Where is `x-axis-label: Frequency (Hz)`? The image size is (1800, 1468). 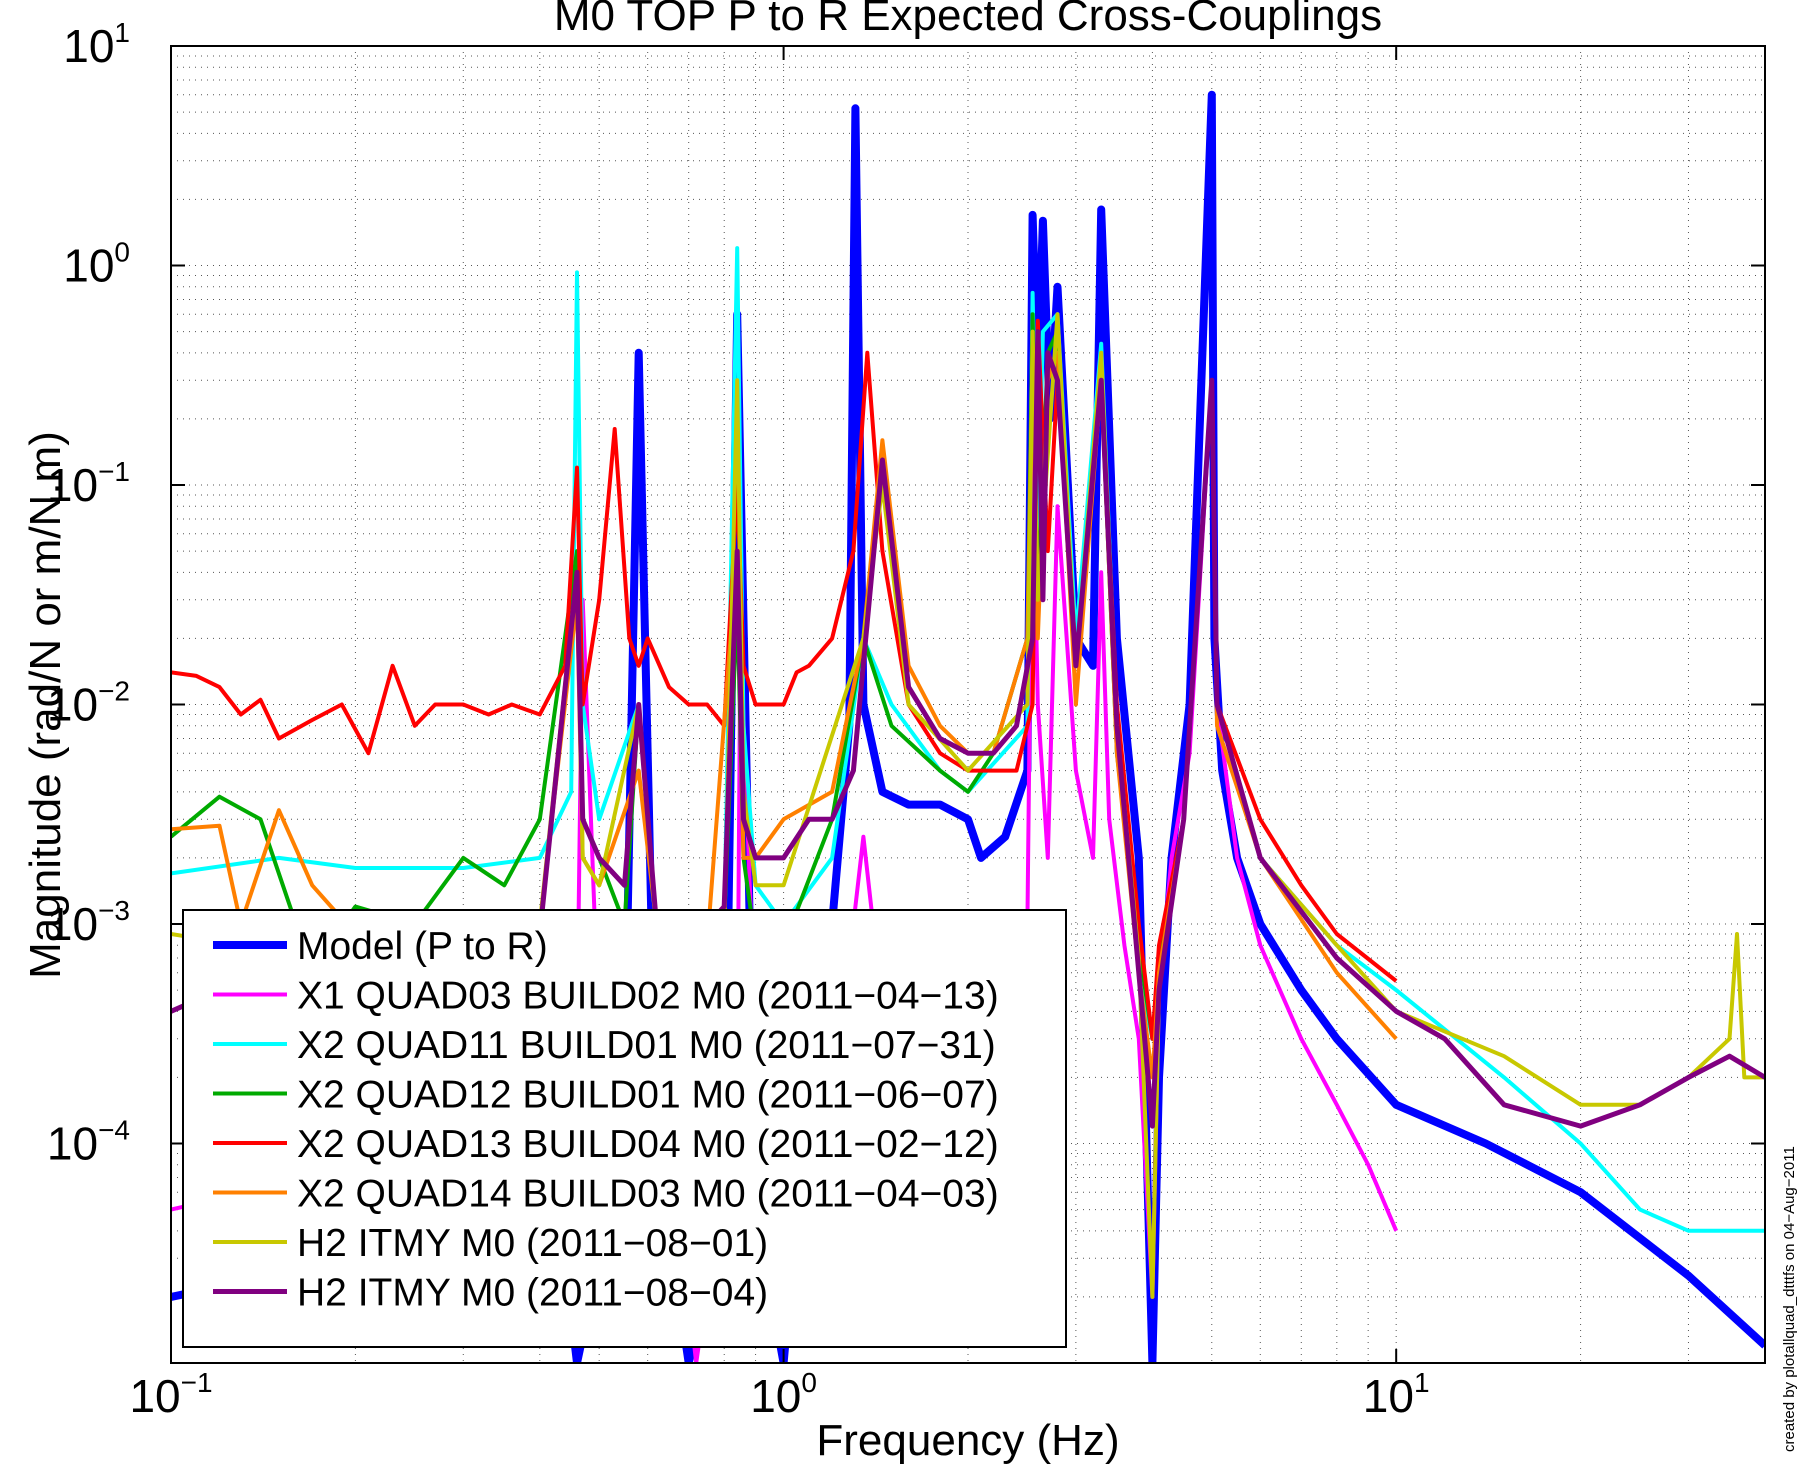
x-axis-label: Frequency (Hz) is located at coordinates (967, 1440).